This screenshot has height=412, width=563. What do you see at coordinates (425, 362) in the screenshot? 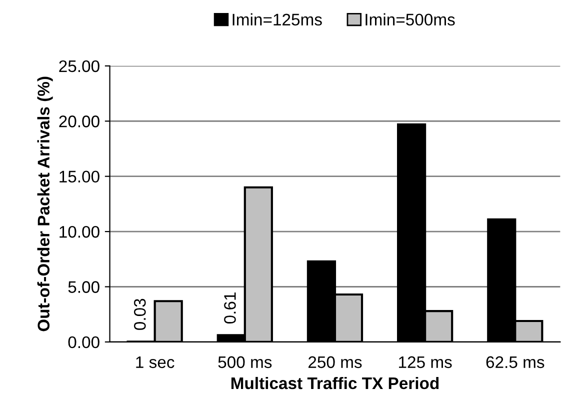
I see `x-tick-label: 125 ms` at bounding box center [425, 362].